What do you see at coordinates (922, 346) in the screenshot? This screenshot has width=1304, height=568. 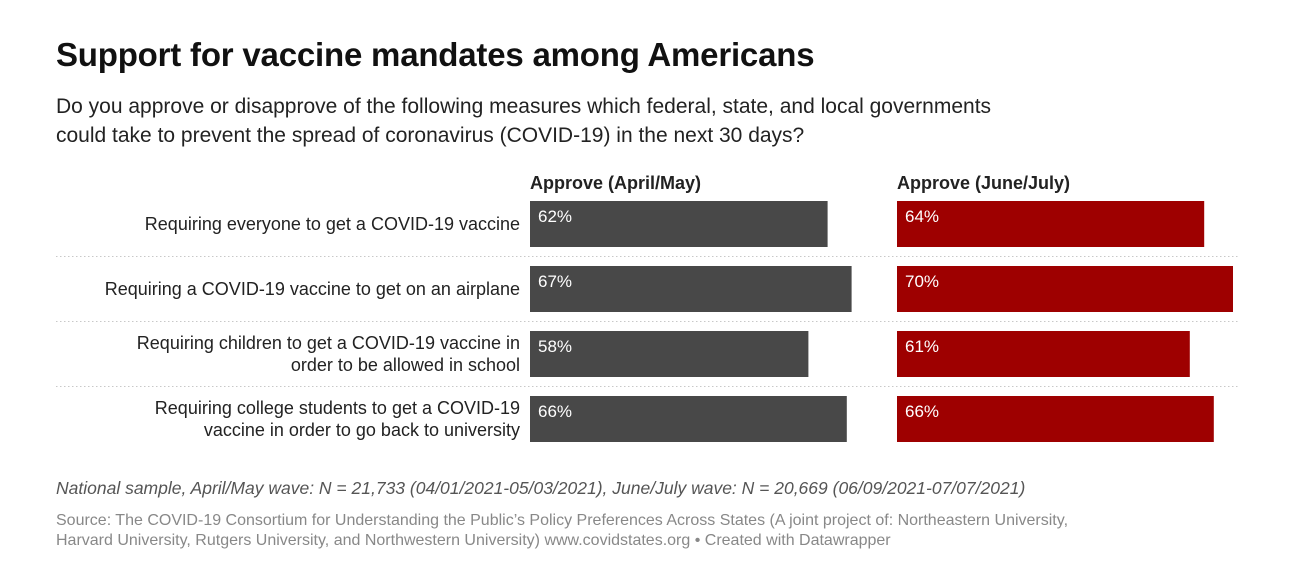 I see `value-label-series-2-row-3: 61%` at bounding box center [922, 346].